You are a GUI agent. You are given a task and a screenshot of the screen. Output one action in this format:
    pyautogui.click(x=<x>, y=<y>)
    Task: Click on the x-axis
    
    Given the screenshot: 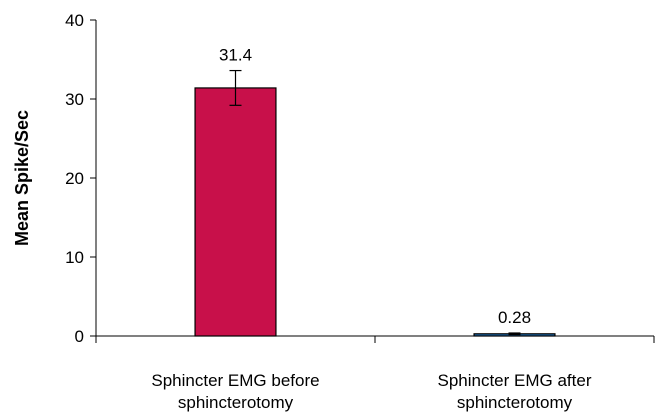 What is the action you would take?
    pyautogui.click(x=375, y=339)
    